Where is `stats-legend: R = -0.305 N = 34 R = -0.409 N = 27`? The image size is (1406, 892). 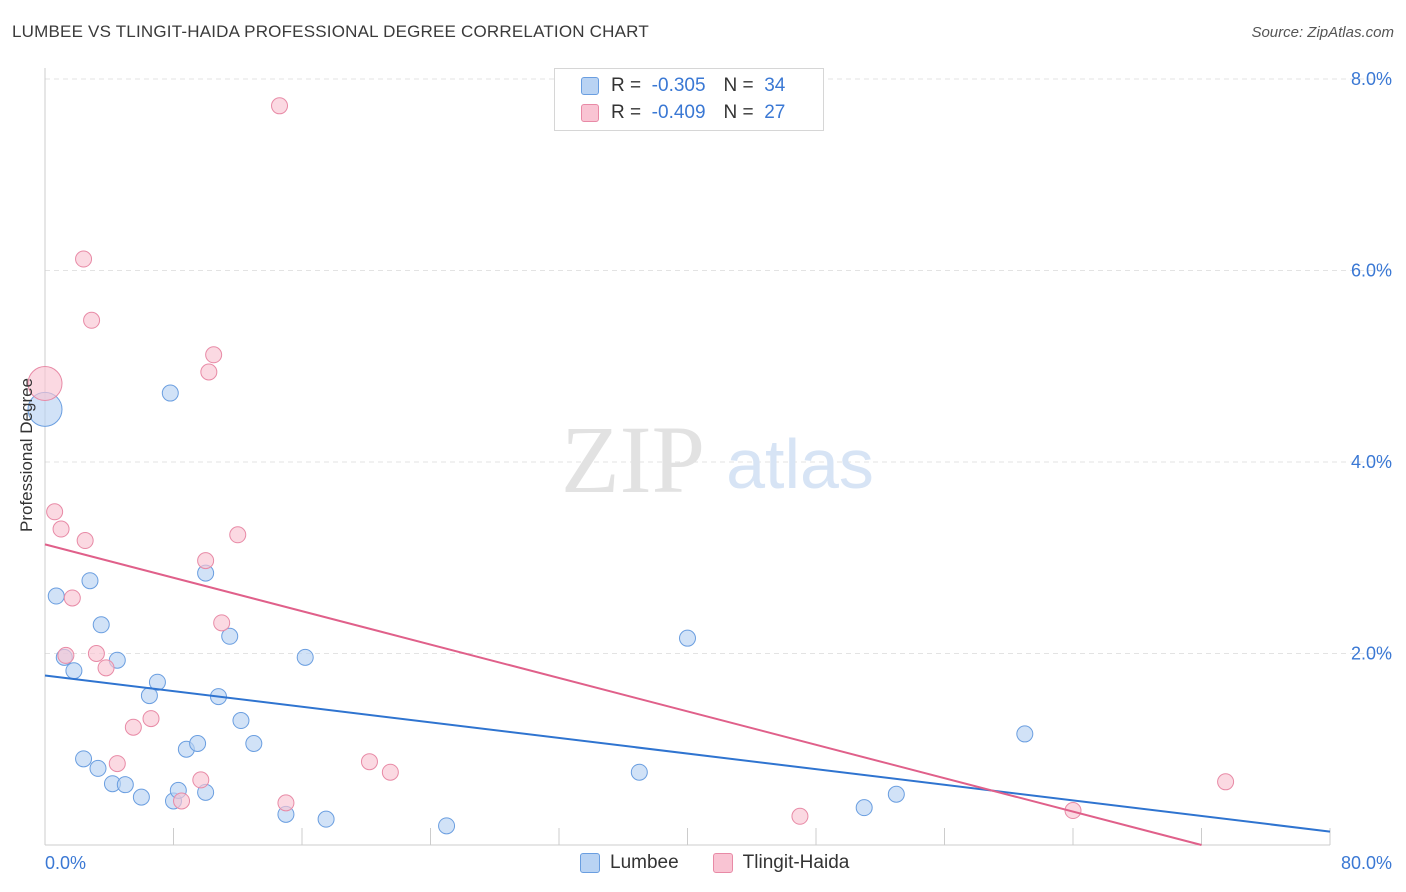
stats-legend: R = -0.305 N = 34 R = -0.409 N = 27 is located at coordinates (689, 99).